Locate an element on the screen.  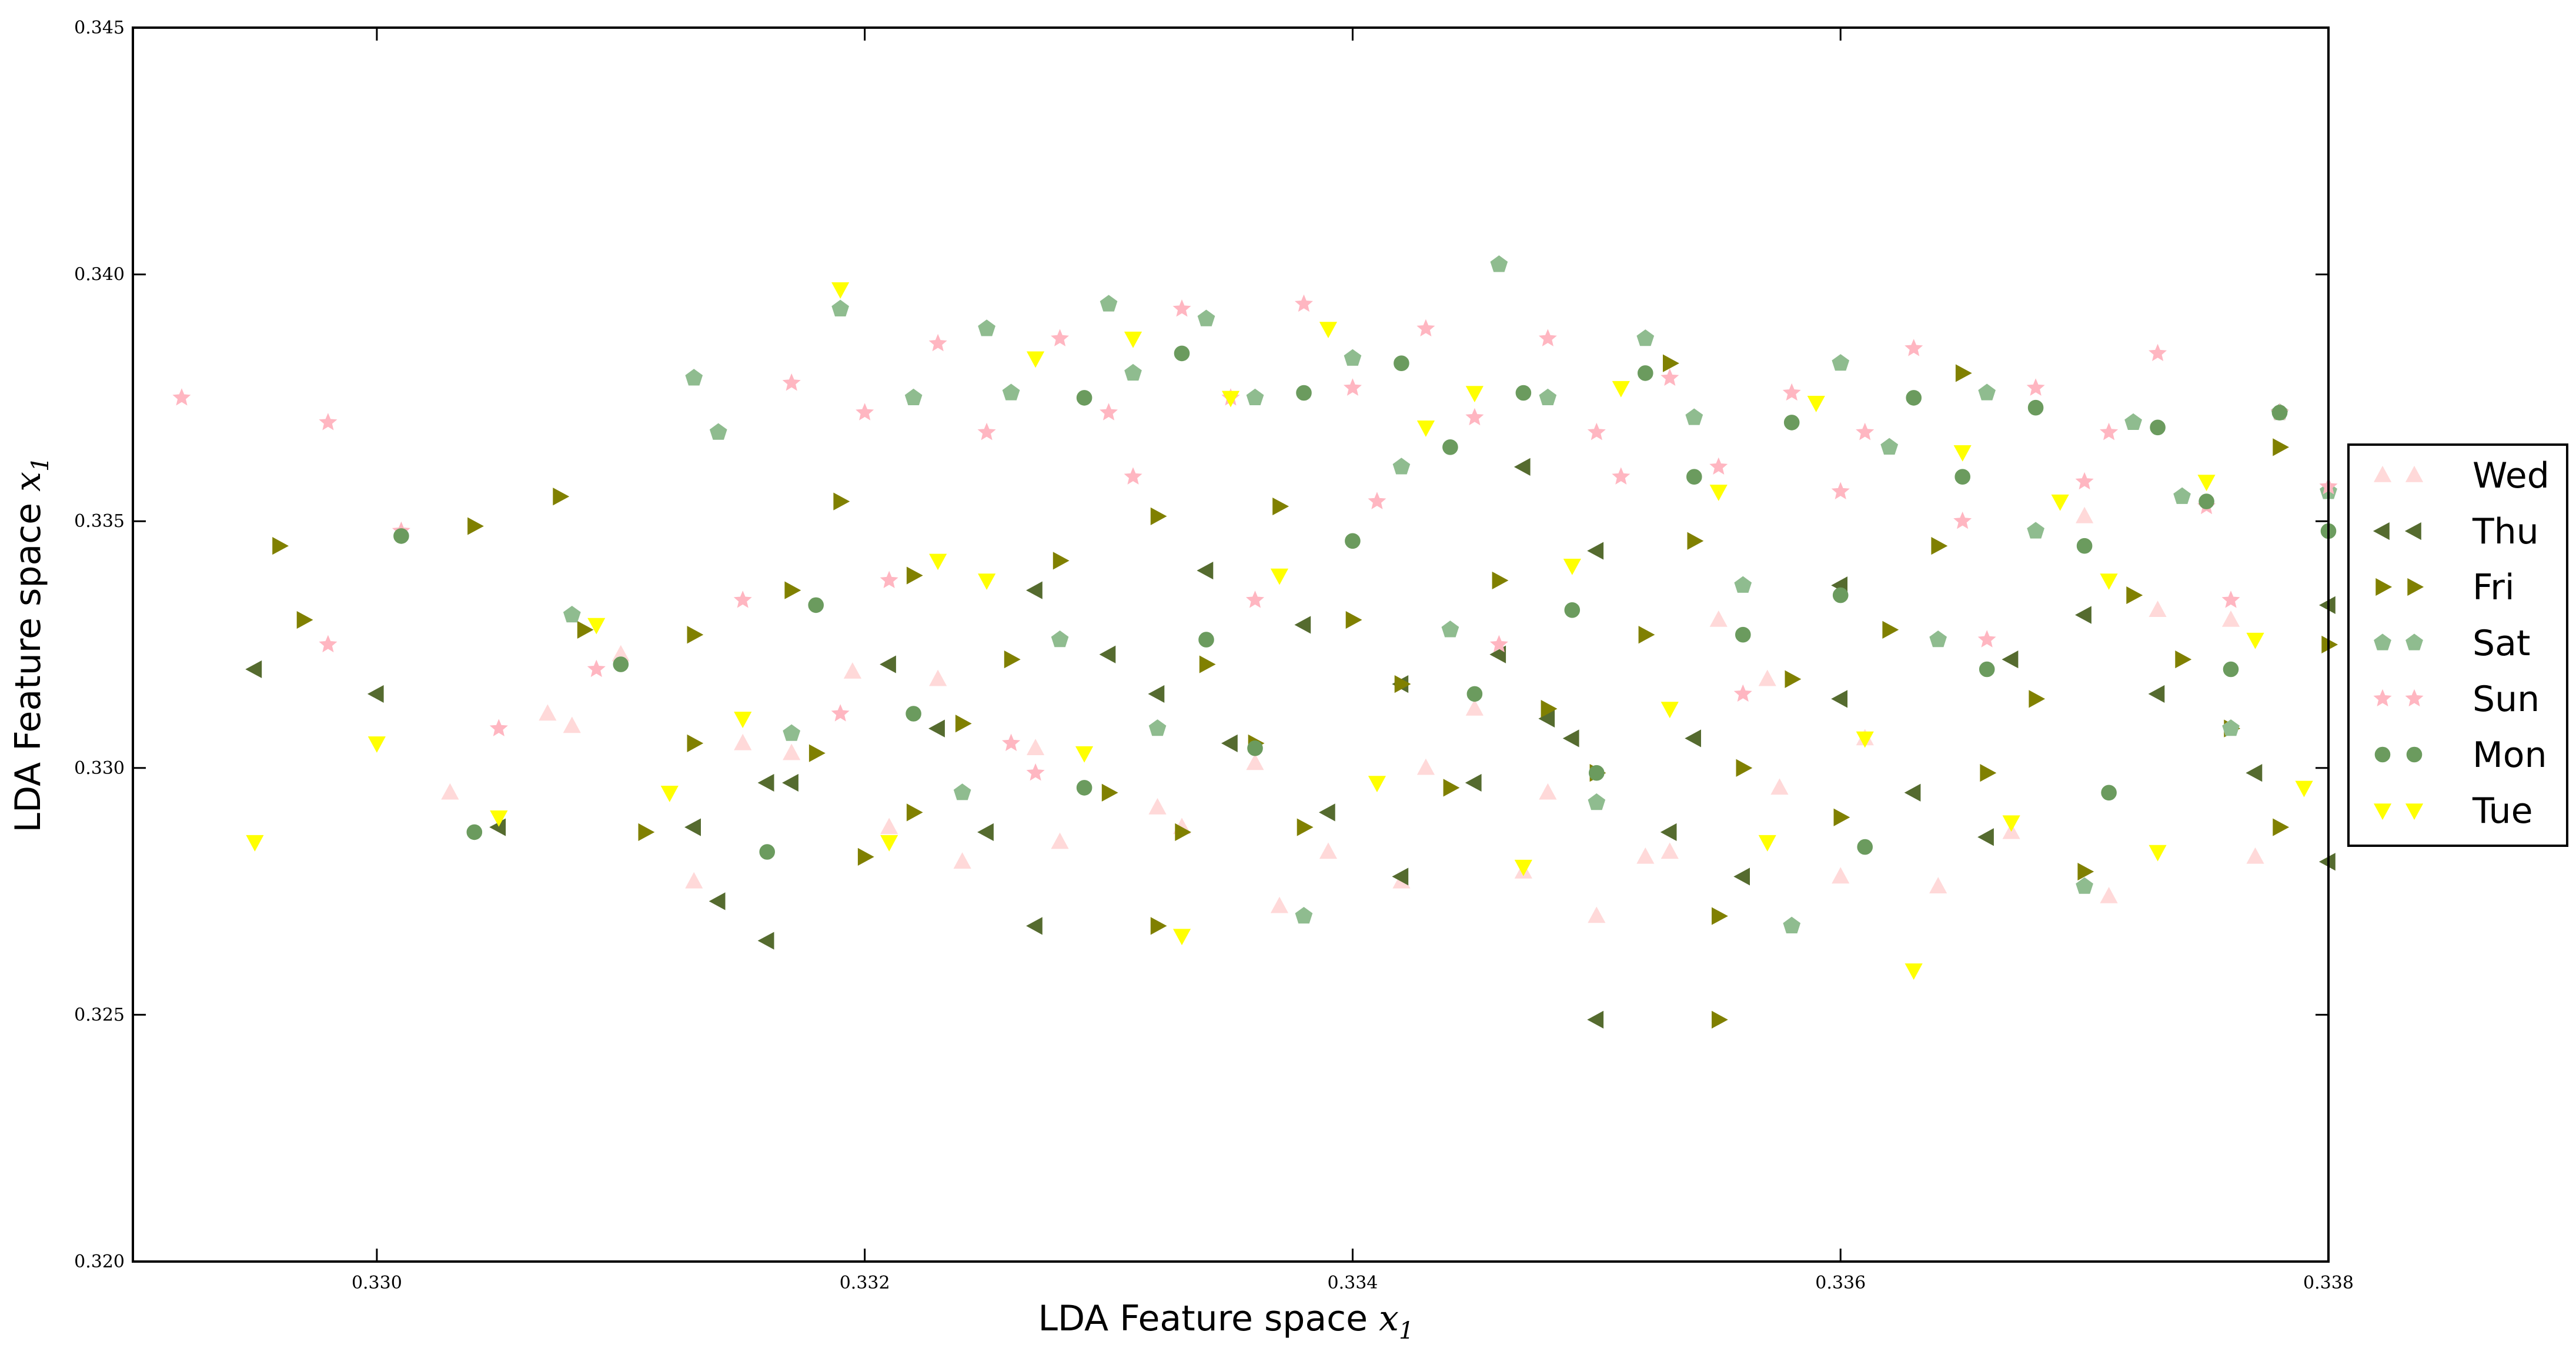
x-tick-label: 0.332 is located at coordinates (865, 1283).